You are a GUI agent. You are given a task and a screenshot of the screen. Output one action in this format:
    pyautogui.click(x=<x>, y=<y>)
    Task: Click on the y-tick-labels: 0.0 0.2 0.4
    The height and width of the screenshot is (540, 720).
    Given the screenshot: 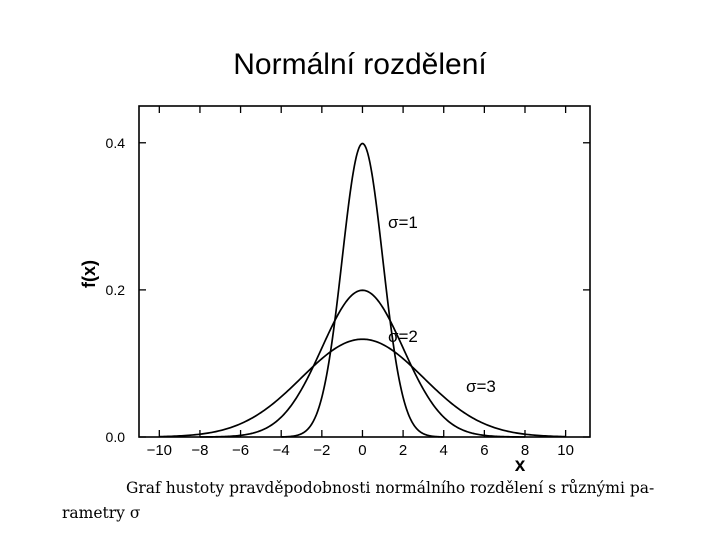 What is the action you would take?
    pyautogui.click(x=116, y=290)
    